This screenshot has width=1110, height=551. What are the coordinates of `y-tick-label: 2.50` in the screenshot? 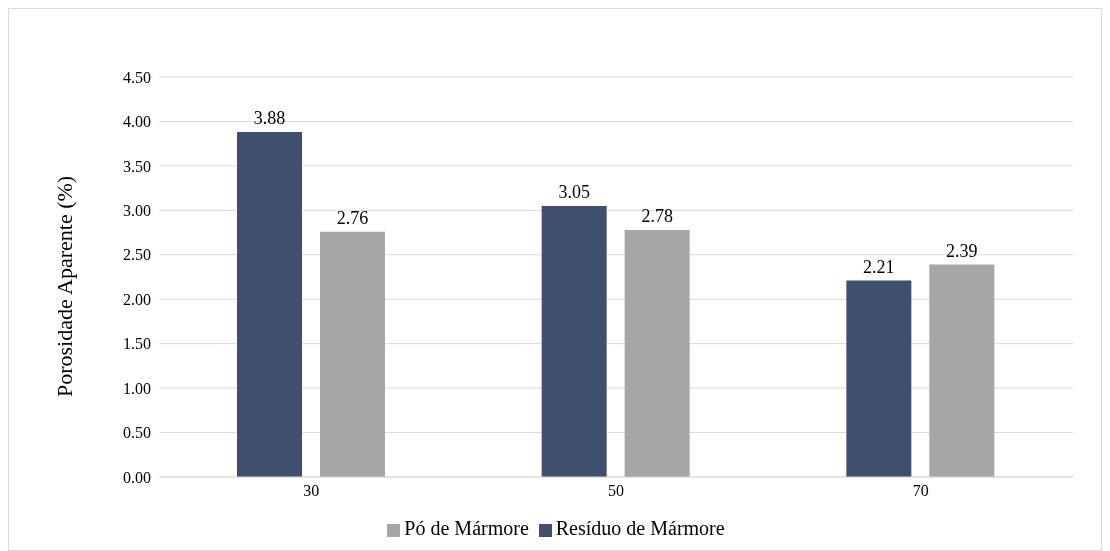 It's located at (137, 255).